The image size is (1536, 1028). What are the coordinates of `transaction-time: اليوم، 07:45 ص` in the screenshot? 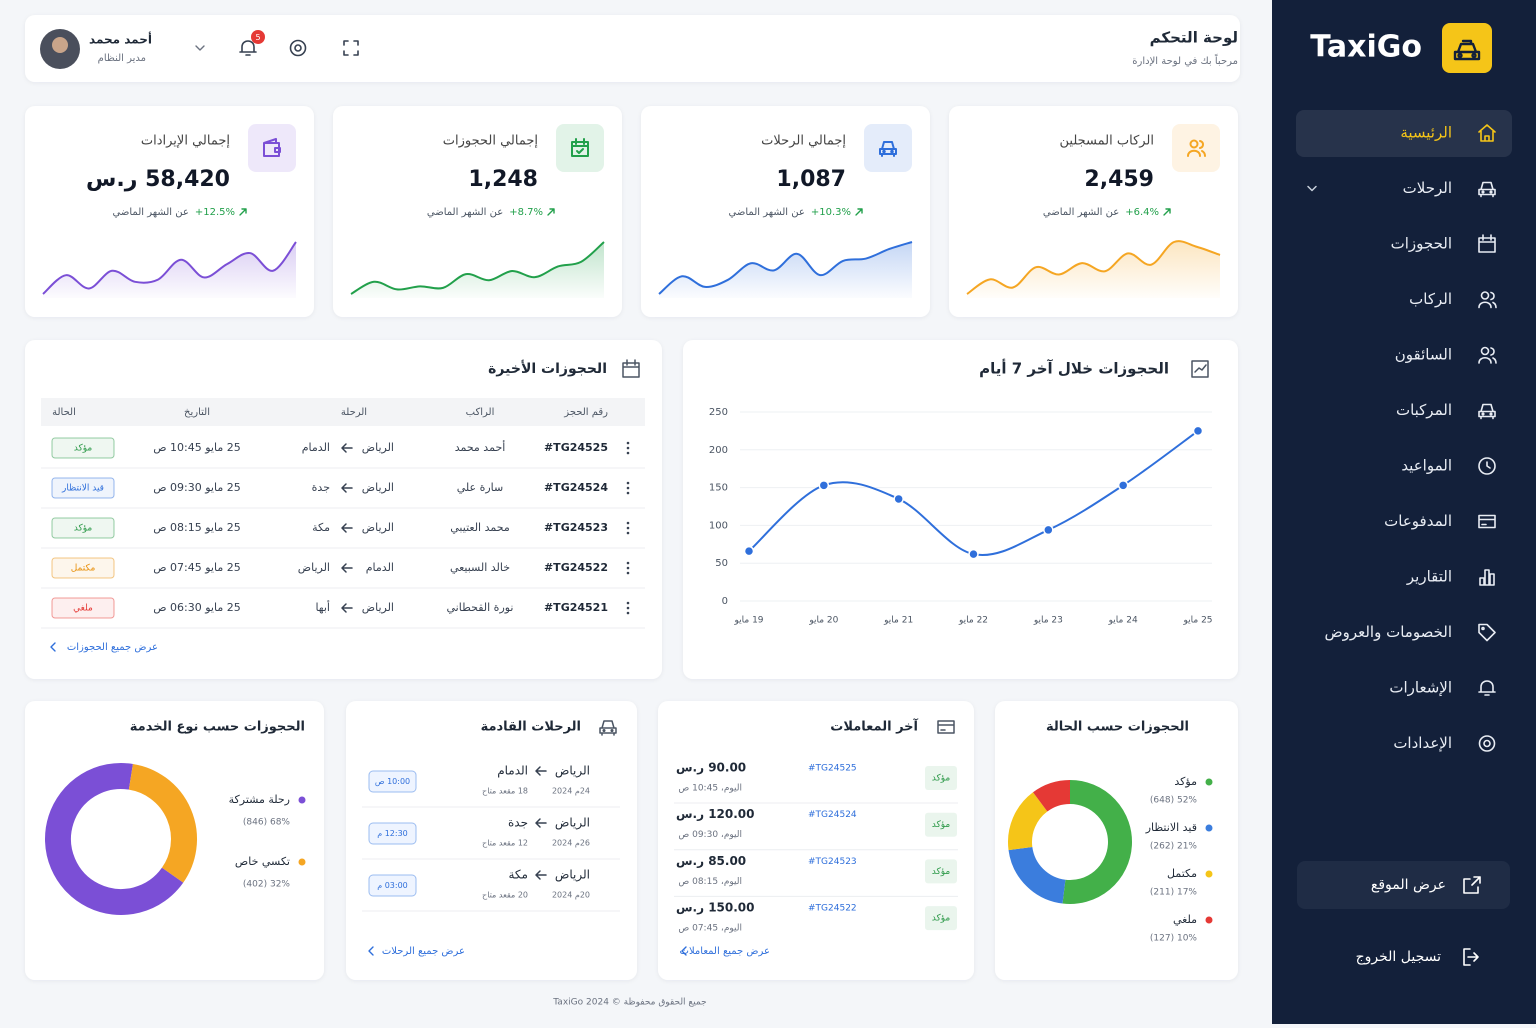 It's located at (710, 929).